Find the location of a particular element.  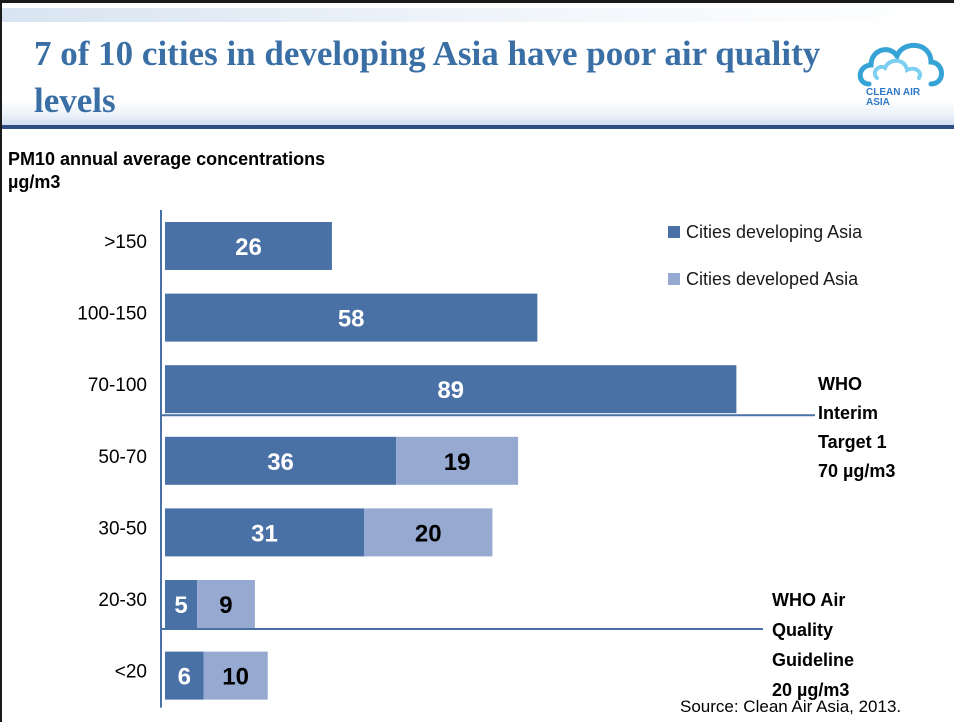

legend-label: Cities developed Asia is located at coordinates (772, 279).